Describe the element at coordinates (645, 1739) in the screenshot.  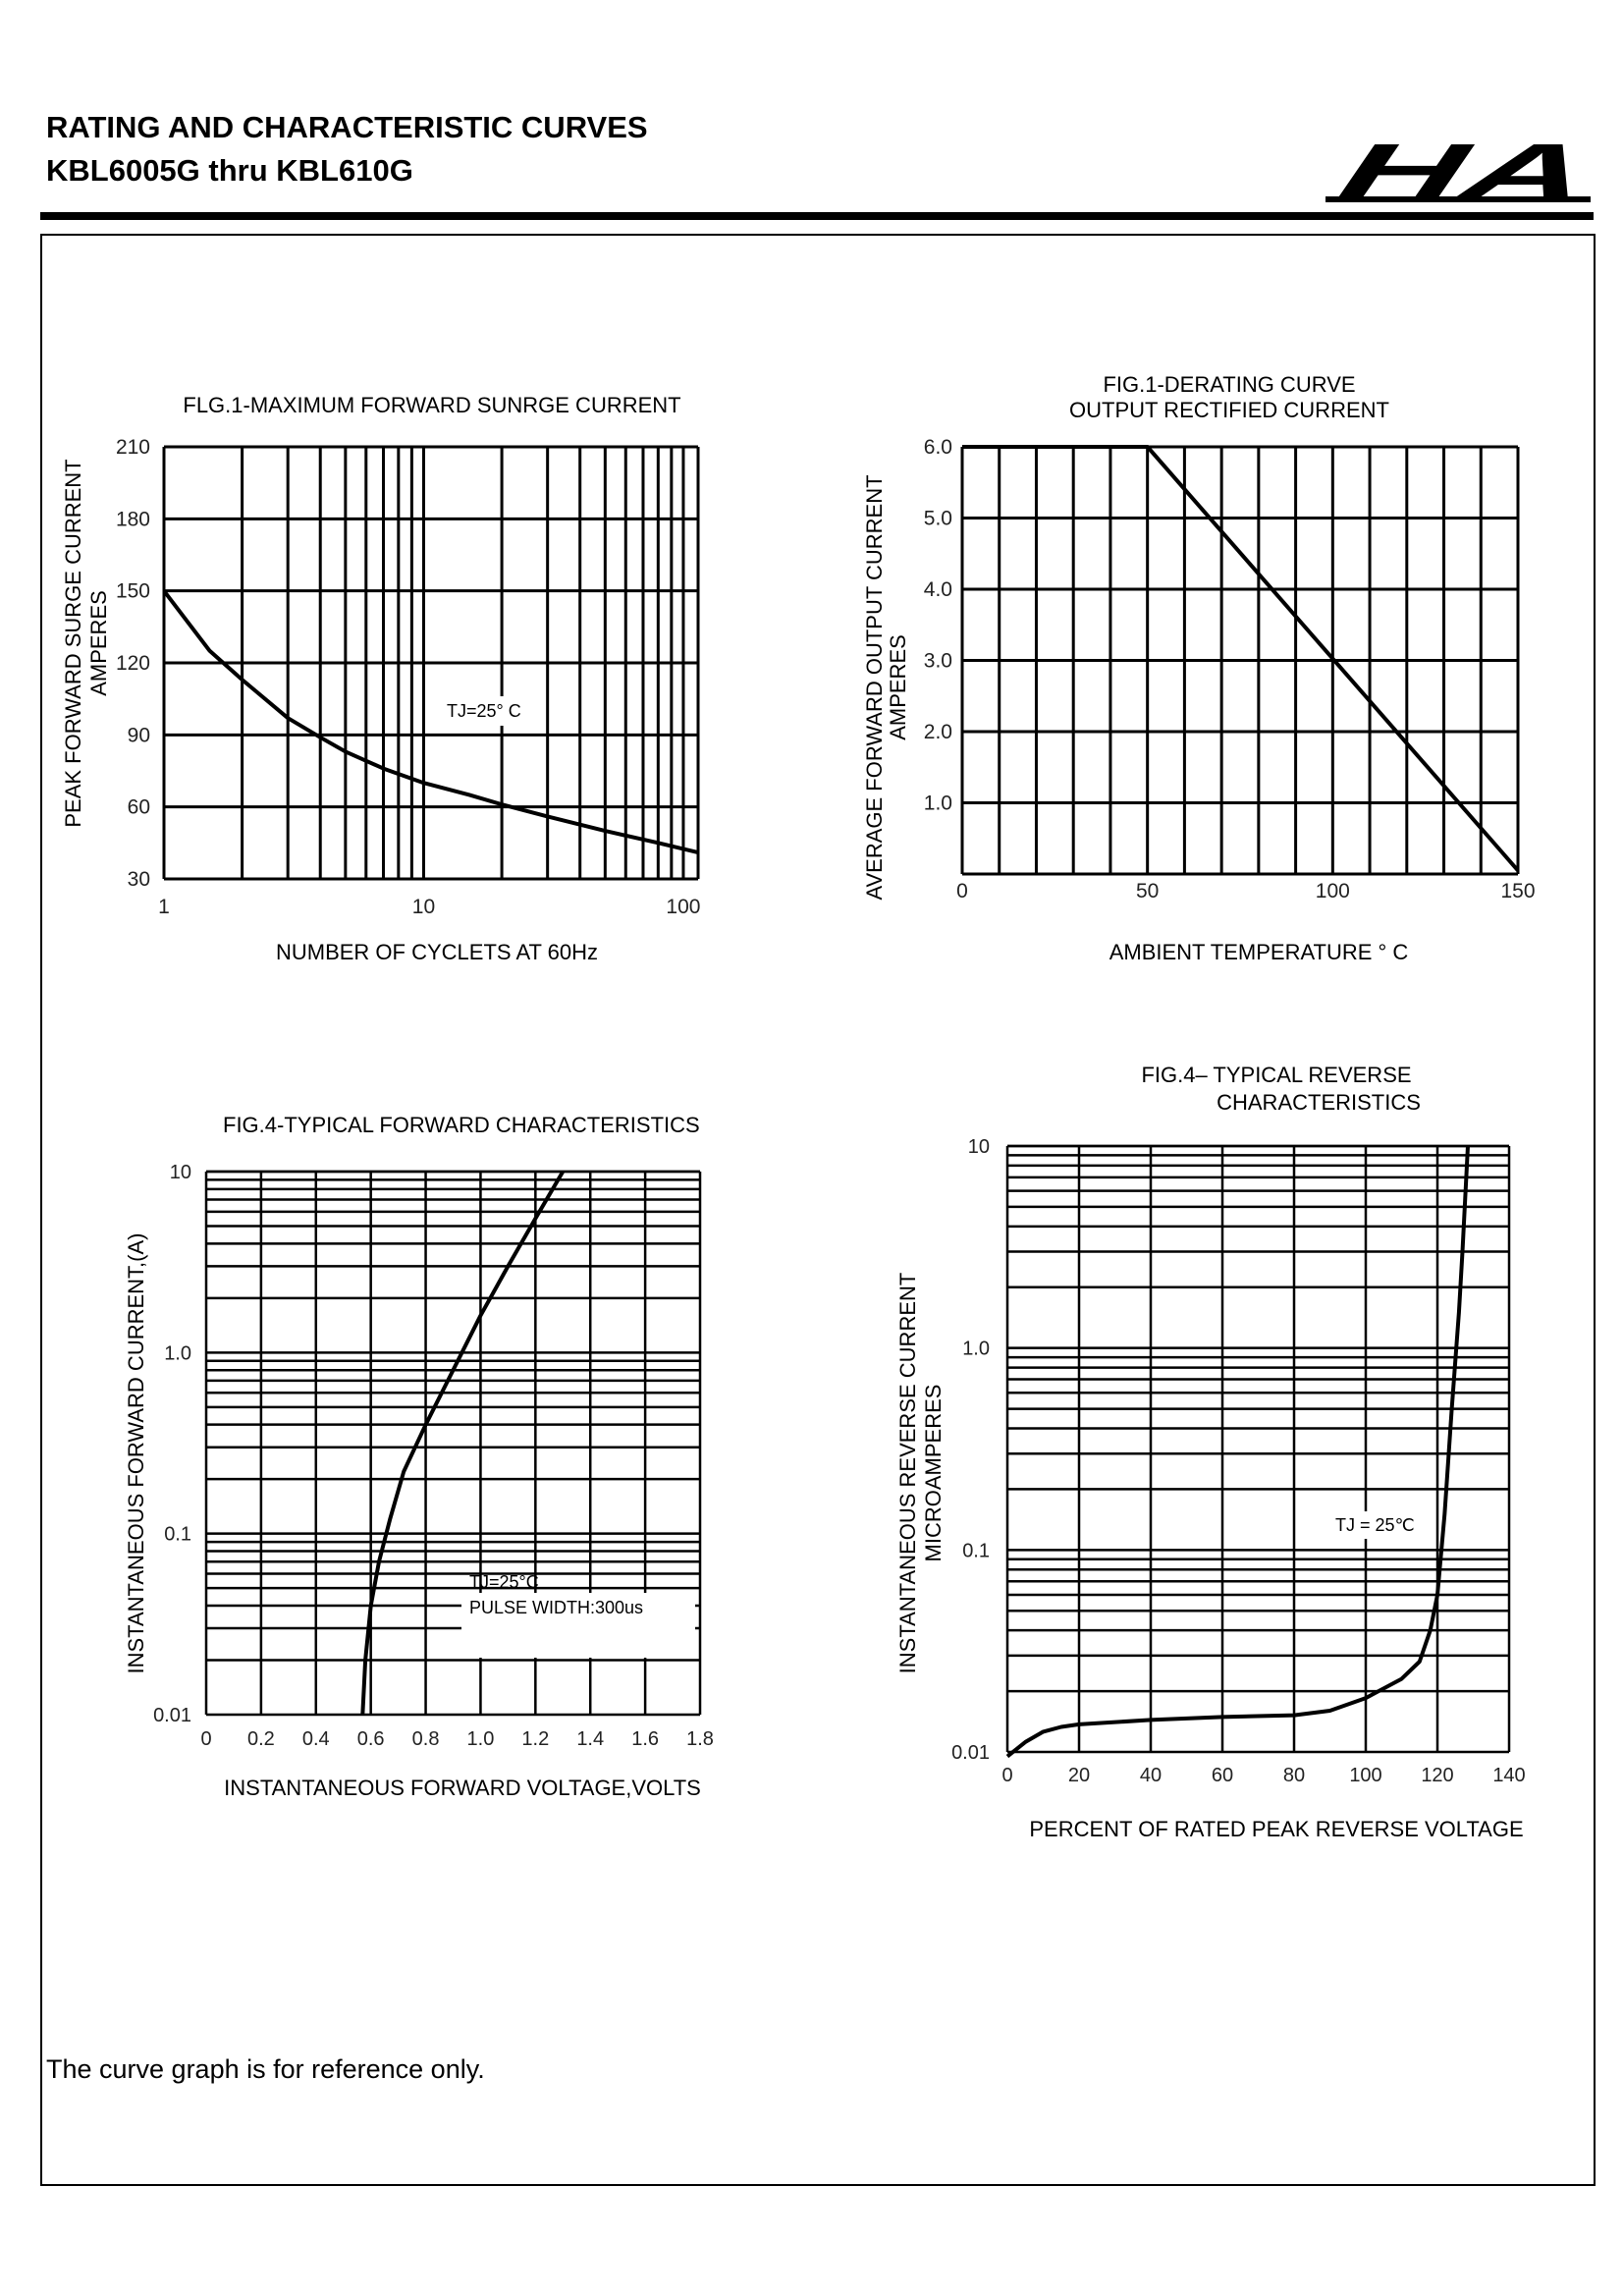
I see `x-tick-label: 1.6` at that location.